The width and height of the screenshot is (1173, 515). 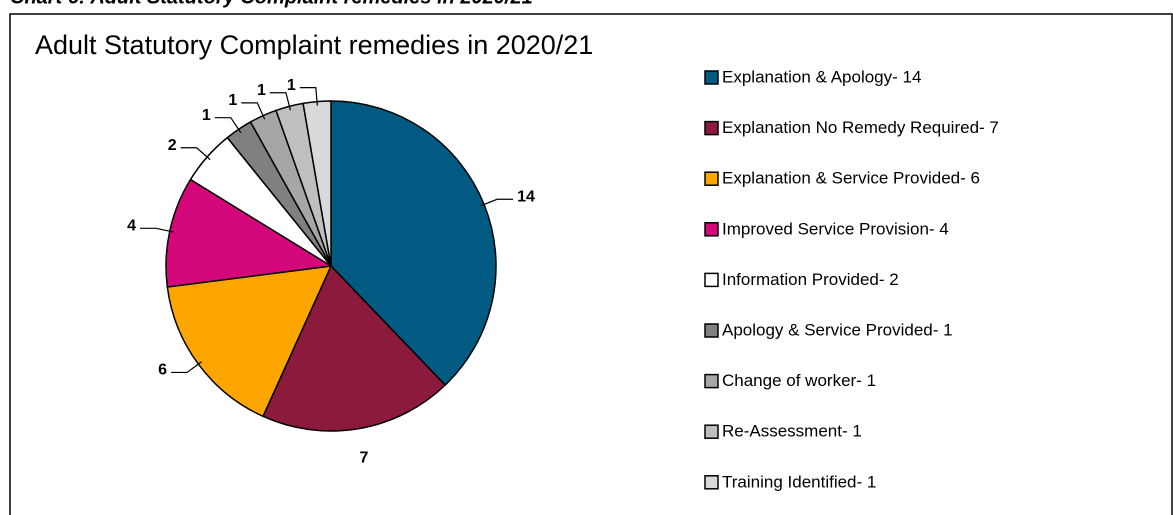 I want to click on data-label: 2, so click(x=172, y=145).